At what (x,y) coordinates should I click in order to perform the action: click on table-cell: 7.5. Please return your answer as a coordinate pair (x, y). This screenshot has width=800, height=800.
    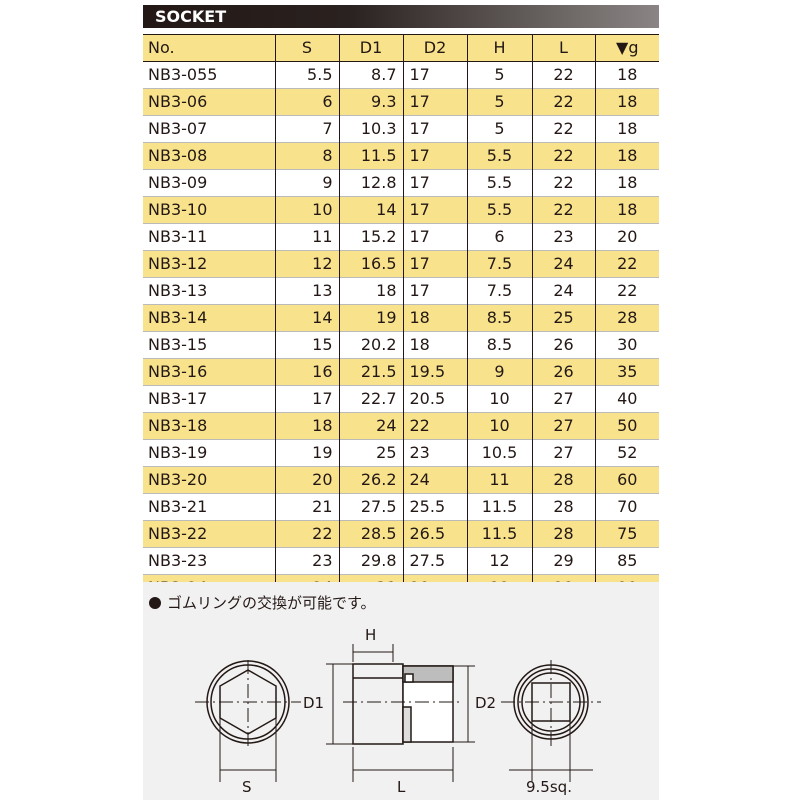
    Looking at the image, I should click on (499, 291).